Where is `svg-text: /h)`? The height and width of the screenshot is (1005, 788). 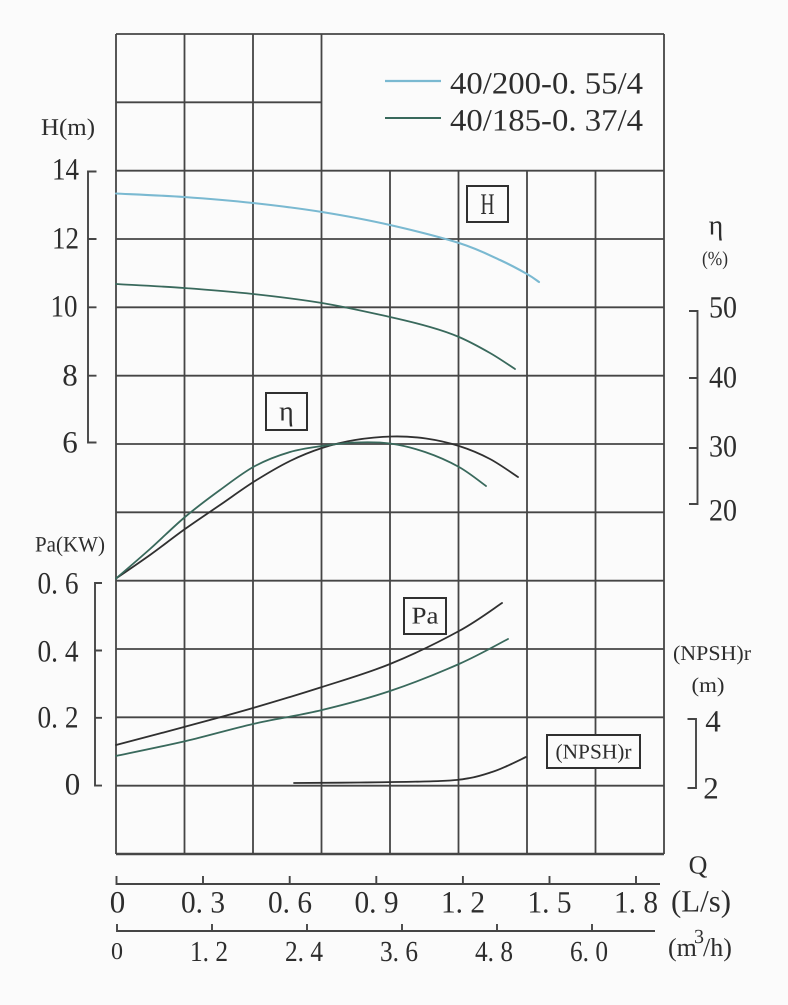
svg-text: /h) is located at coordinates (717, 947).